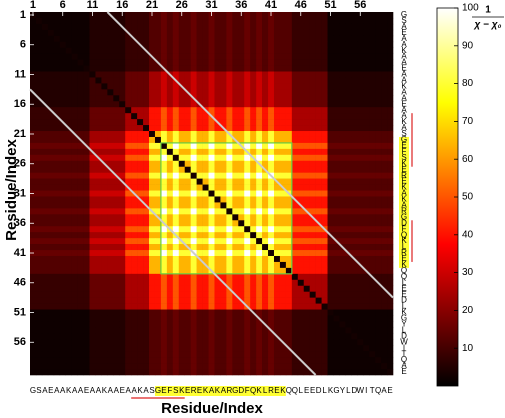 This screenshot has width=505, height=418. What do you see at coordinates (384, 390) in the screenshot?
I see `residue-letter: A` at bounding box center [384, 390].